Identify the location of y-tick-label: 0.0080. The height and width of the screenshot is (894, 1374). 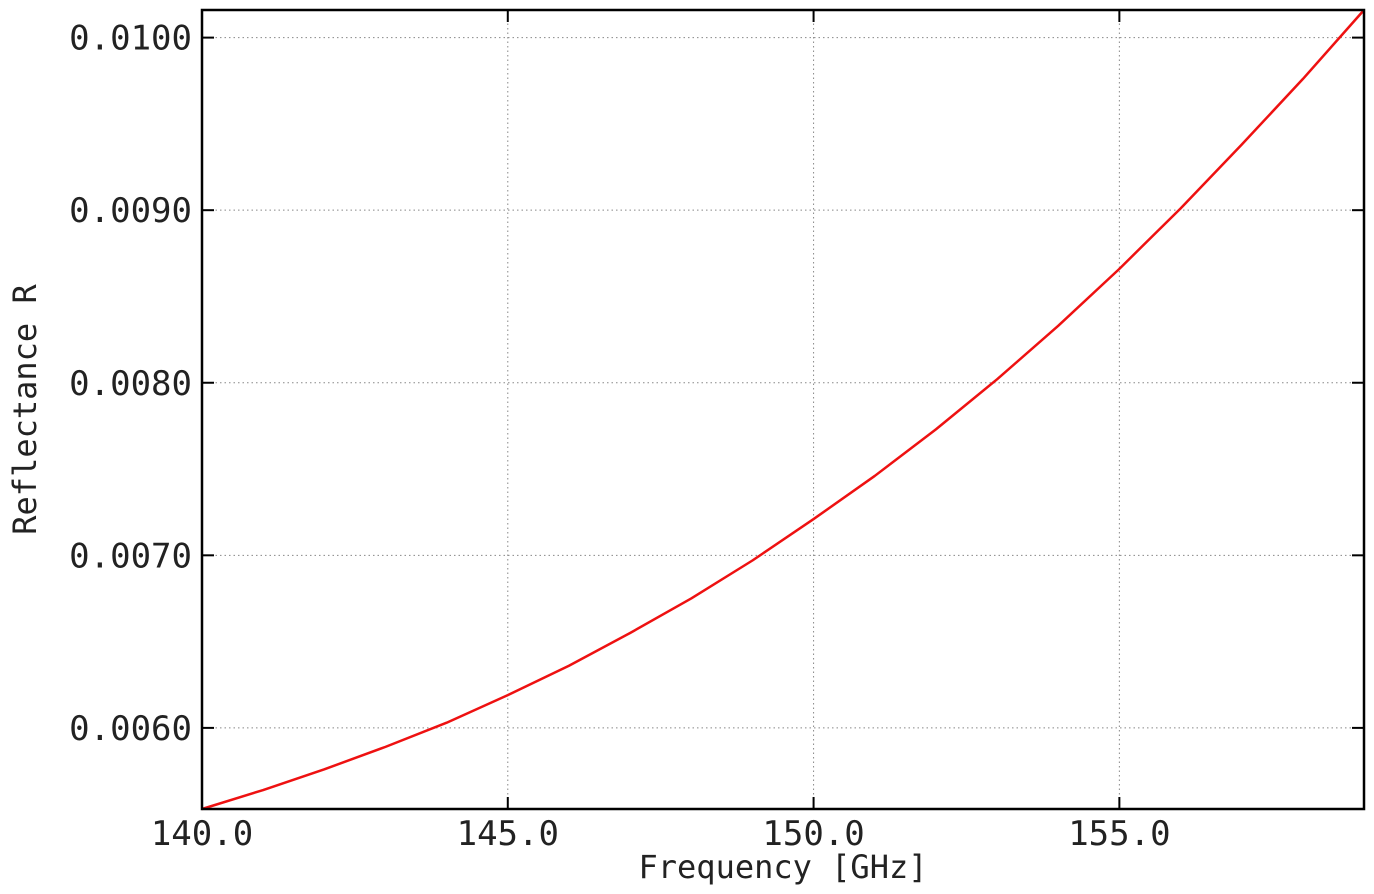
(130, 384).